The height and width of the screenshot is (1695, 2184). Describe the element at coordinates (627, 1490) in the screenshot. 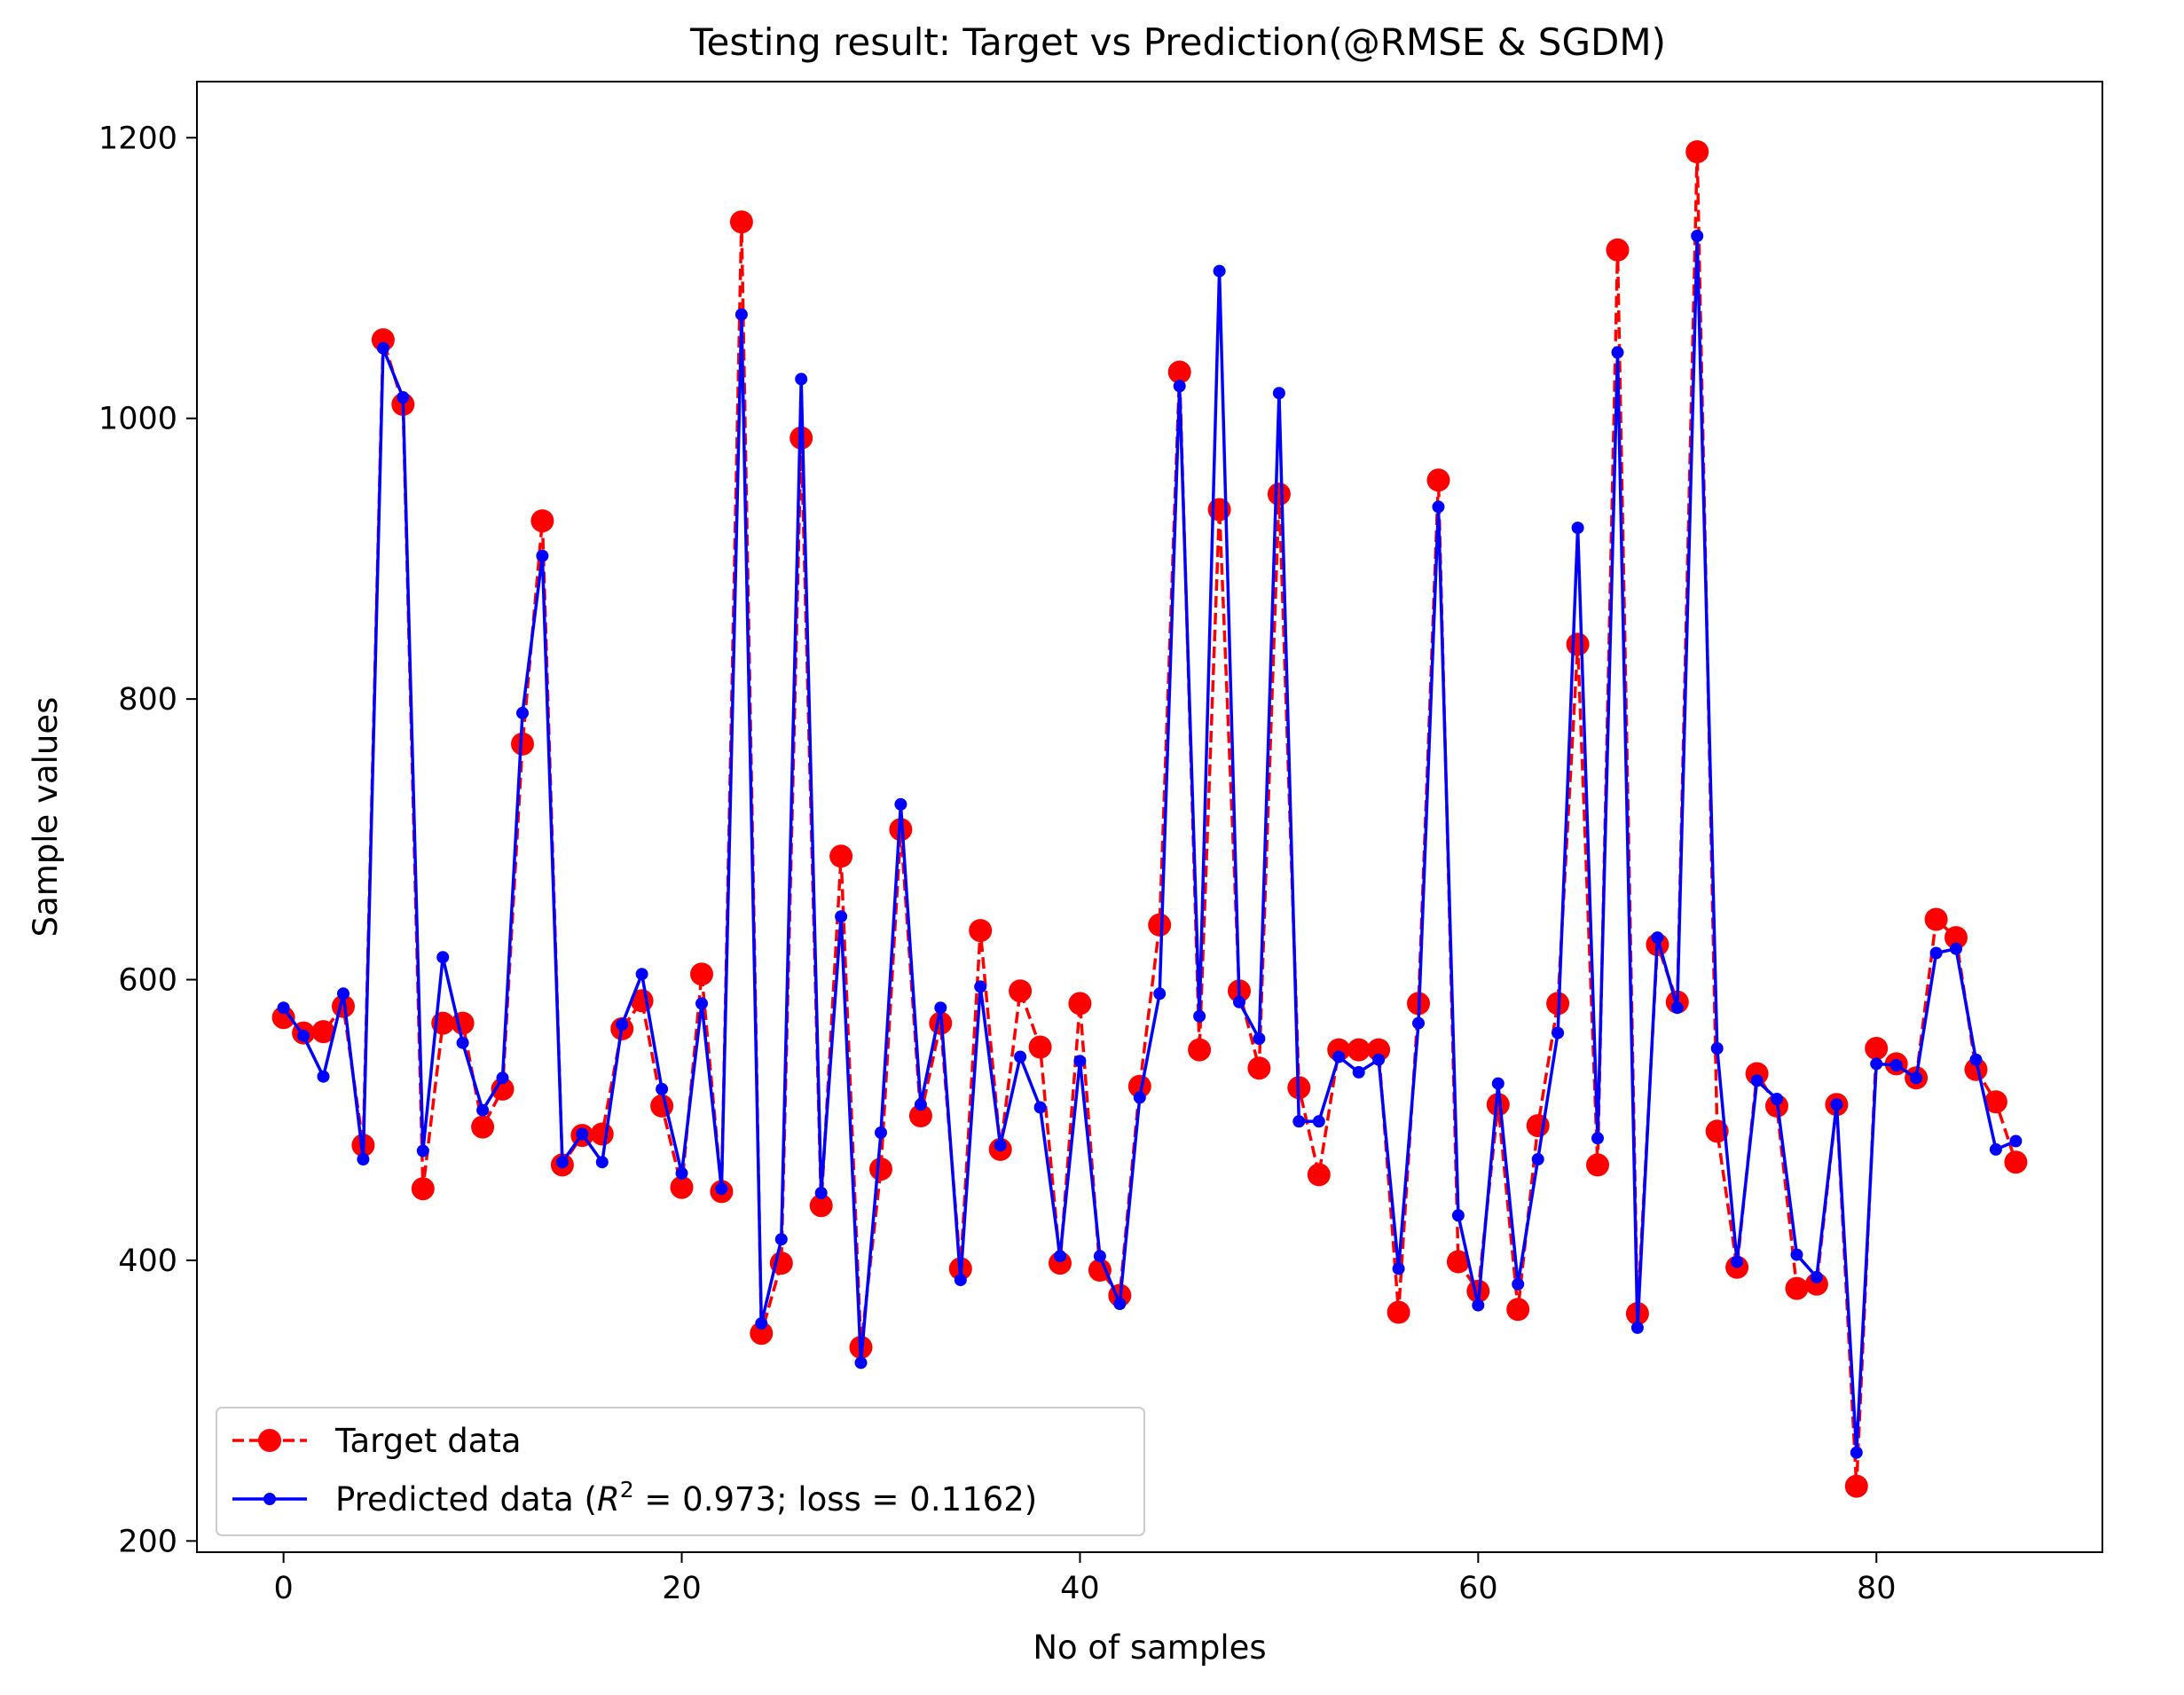

I see `legend-predicted-sup: 2` at that location.